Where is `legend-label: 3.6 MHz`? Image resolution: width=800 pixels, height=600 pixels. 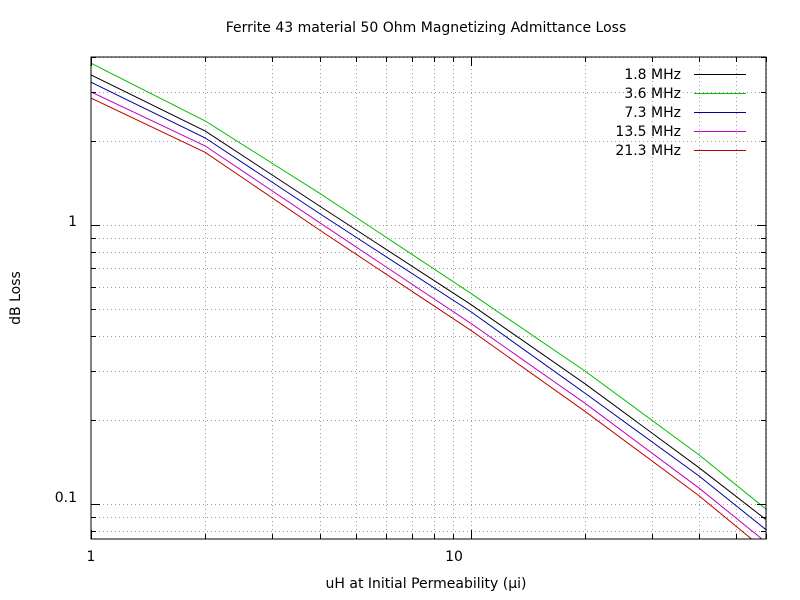 legend-label: 3.6 MHz is located at coordinates (652, 94).